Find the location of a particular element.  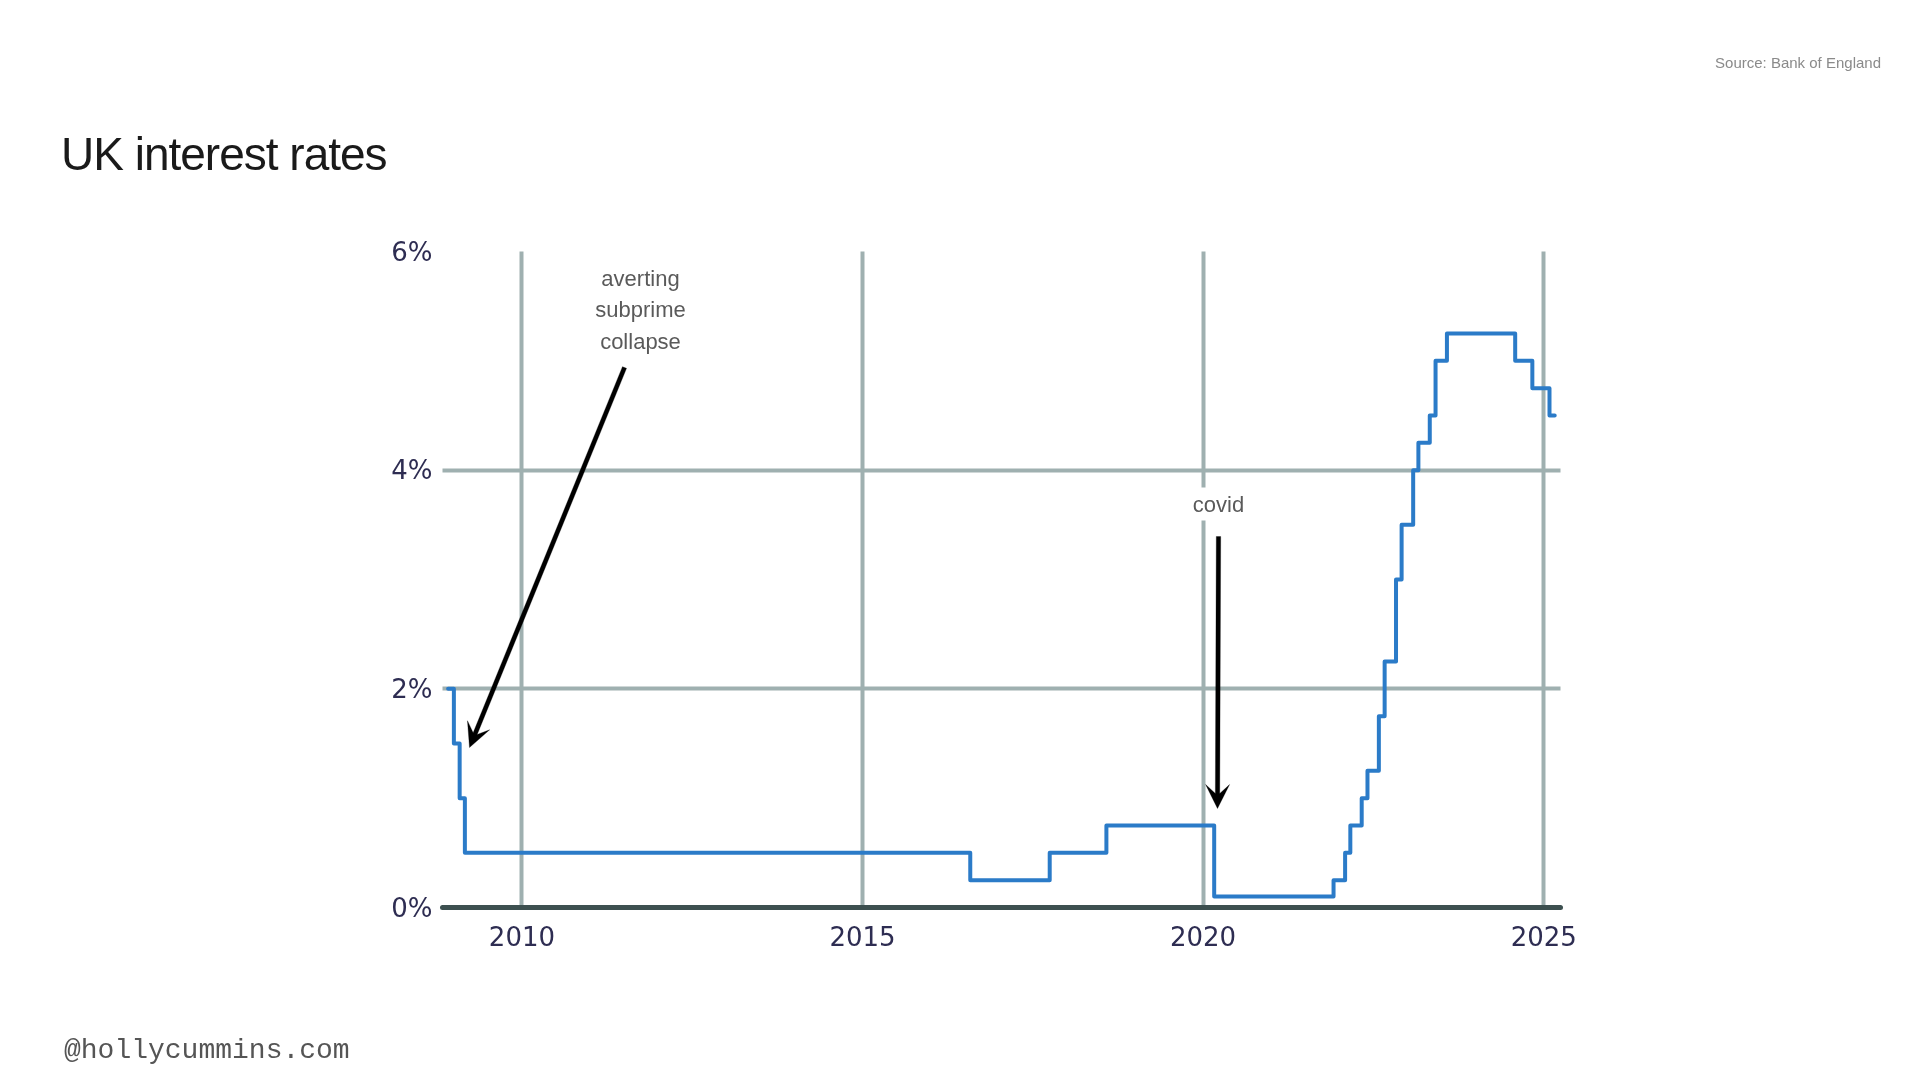

chart-title: UK interest rates is located at coordinates (224, 154).